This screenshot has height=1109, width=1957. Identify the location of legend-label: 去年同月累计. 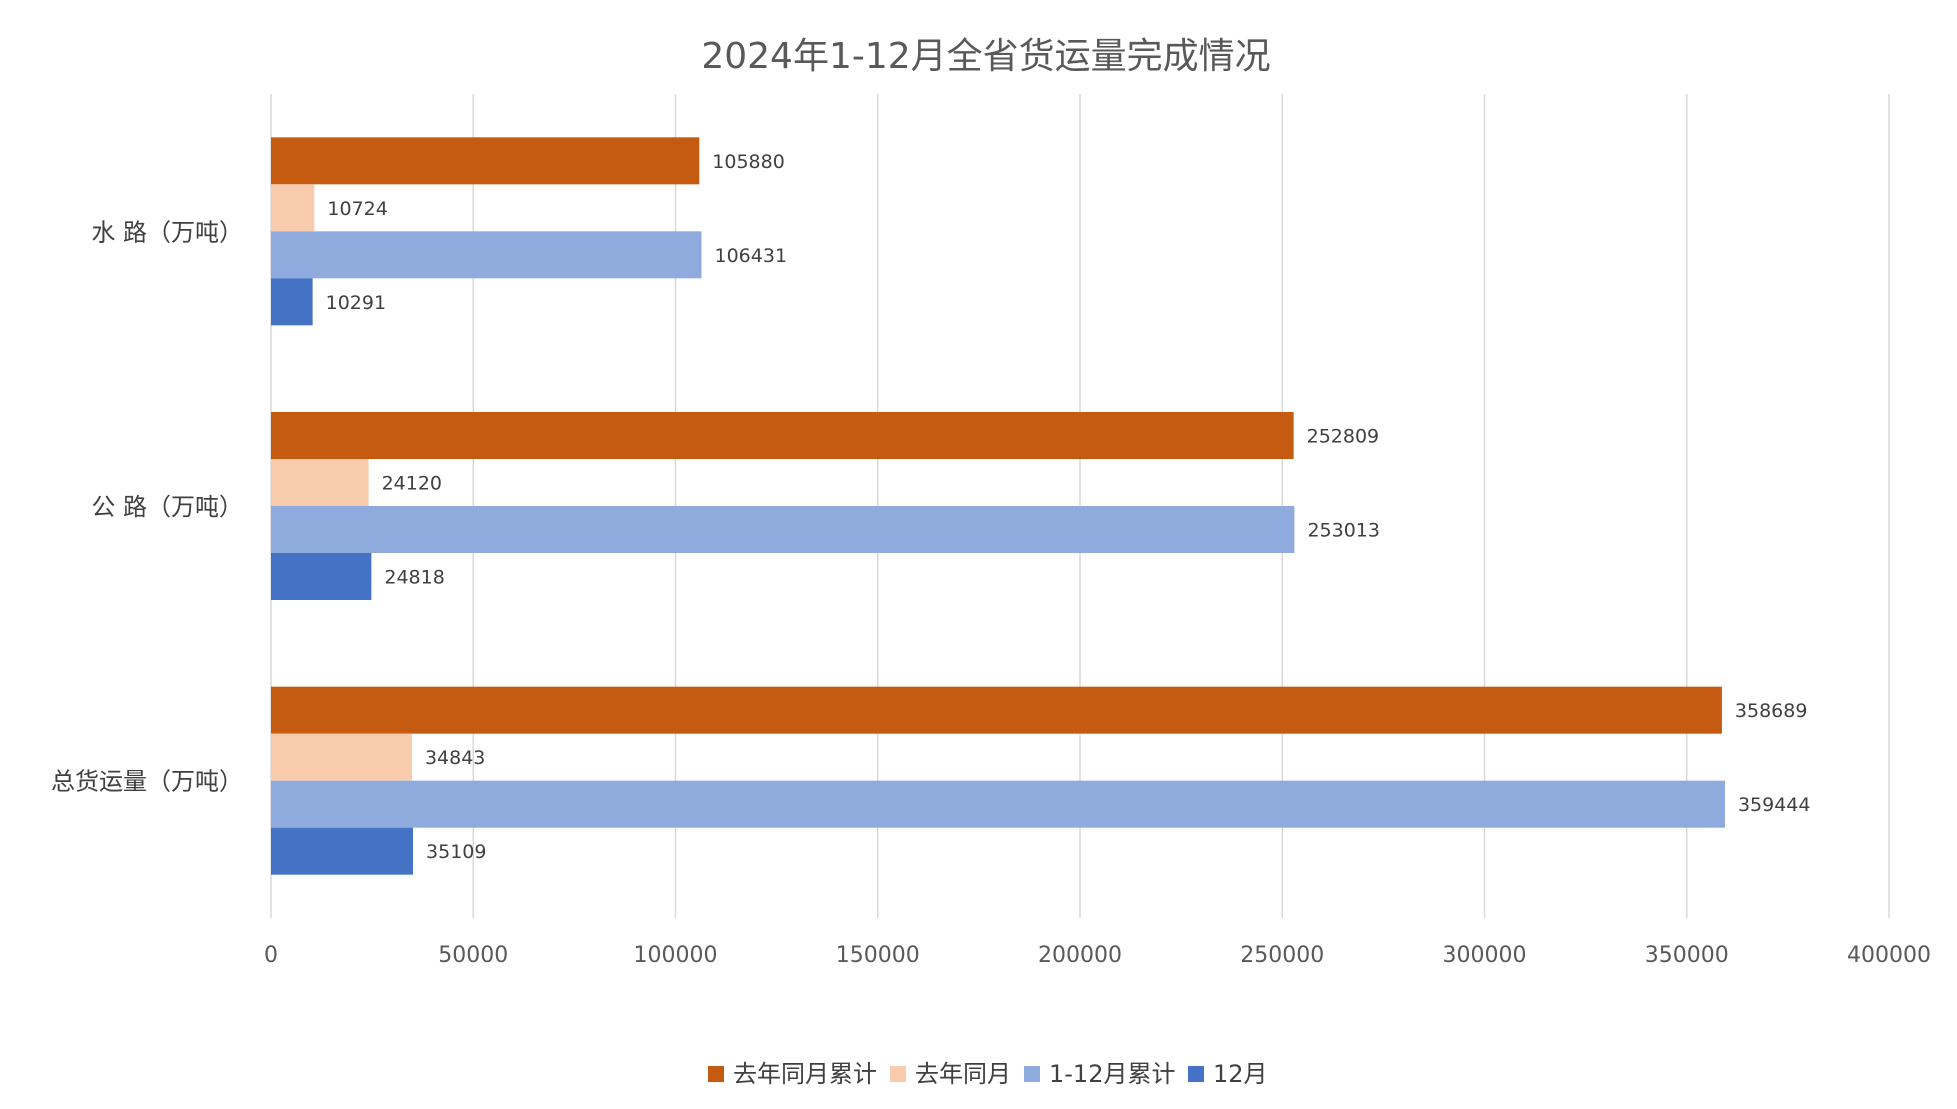
(805, 1074).